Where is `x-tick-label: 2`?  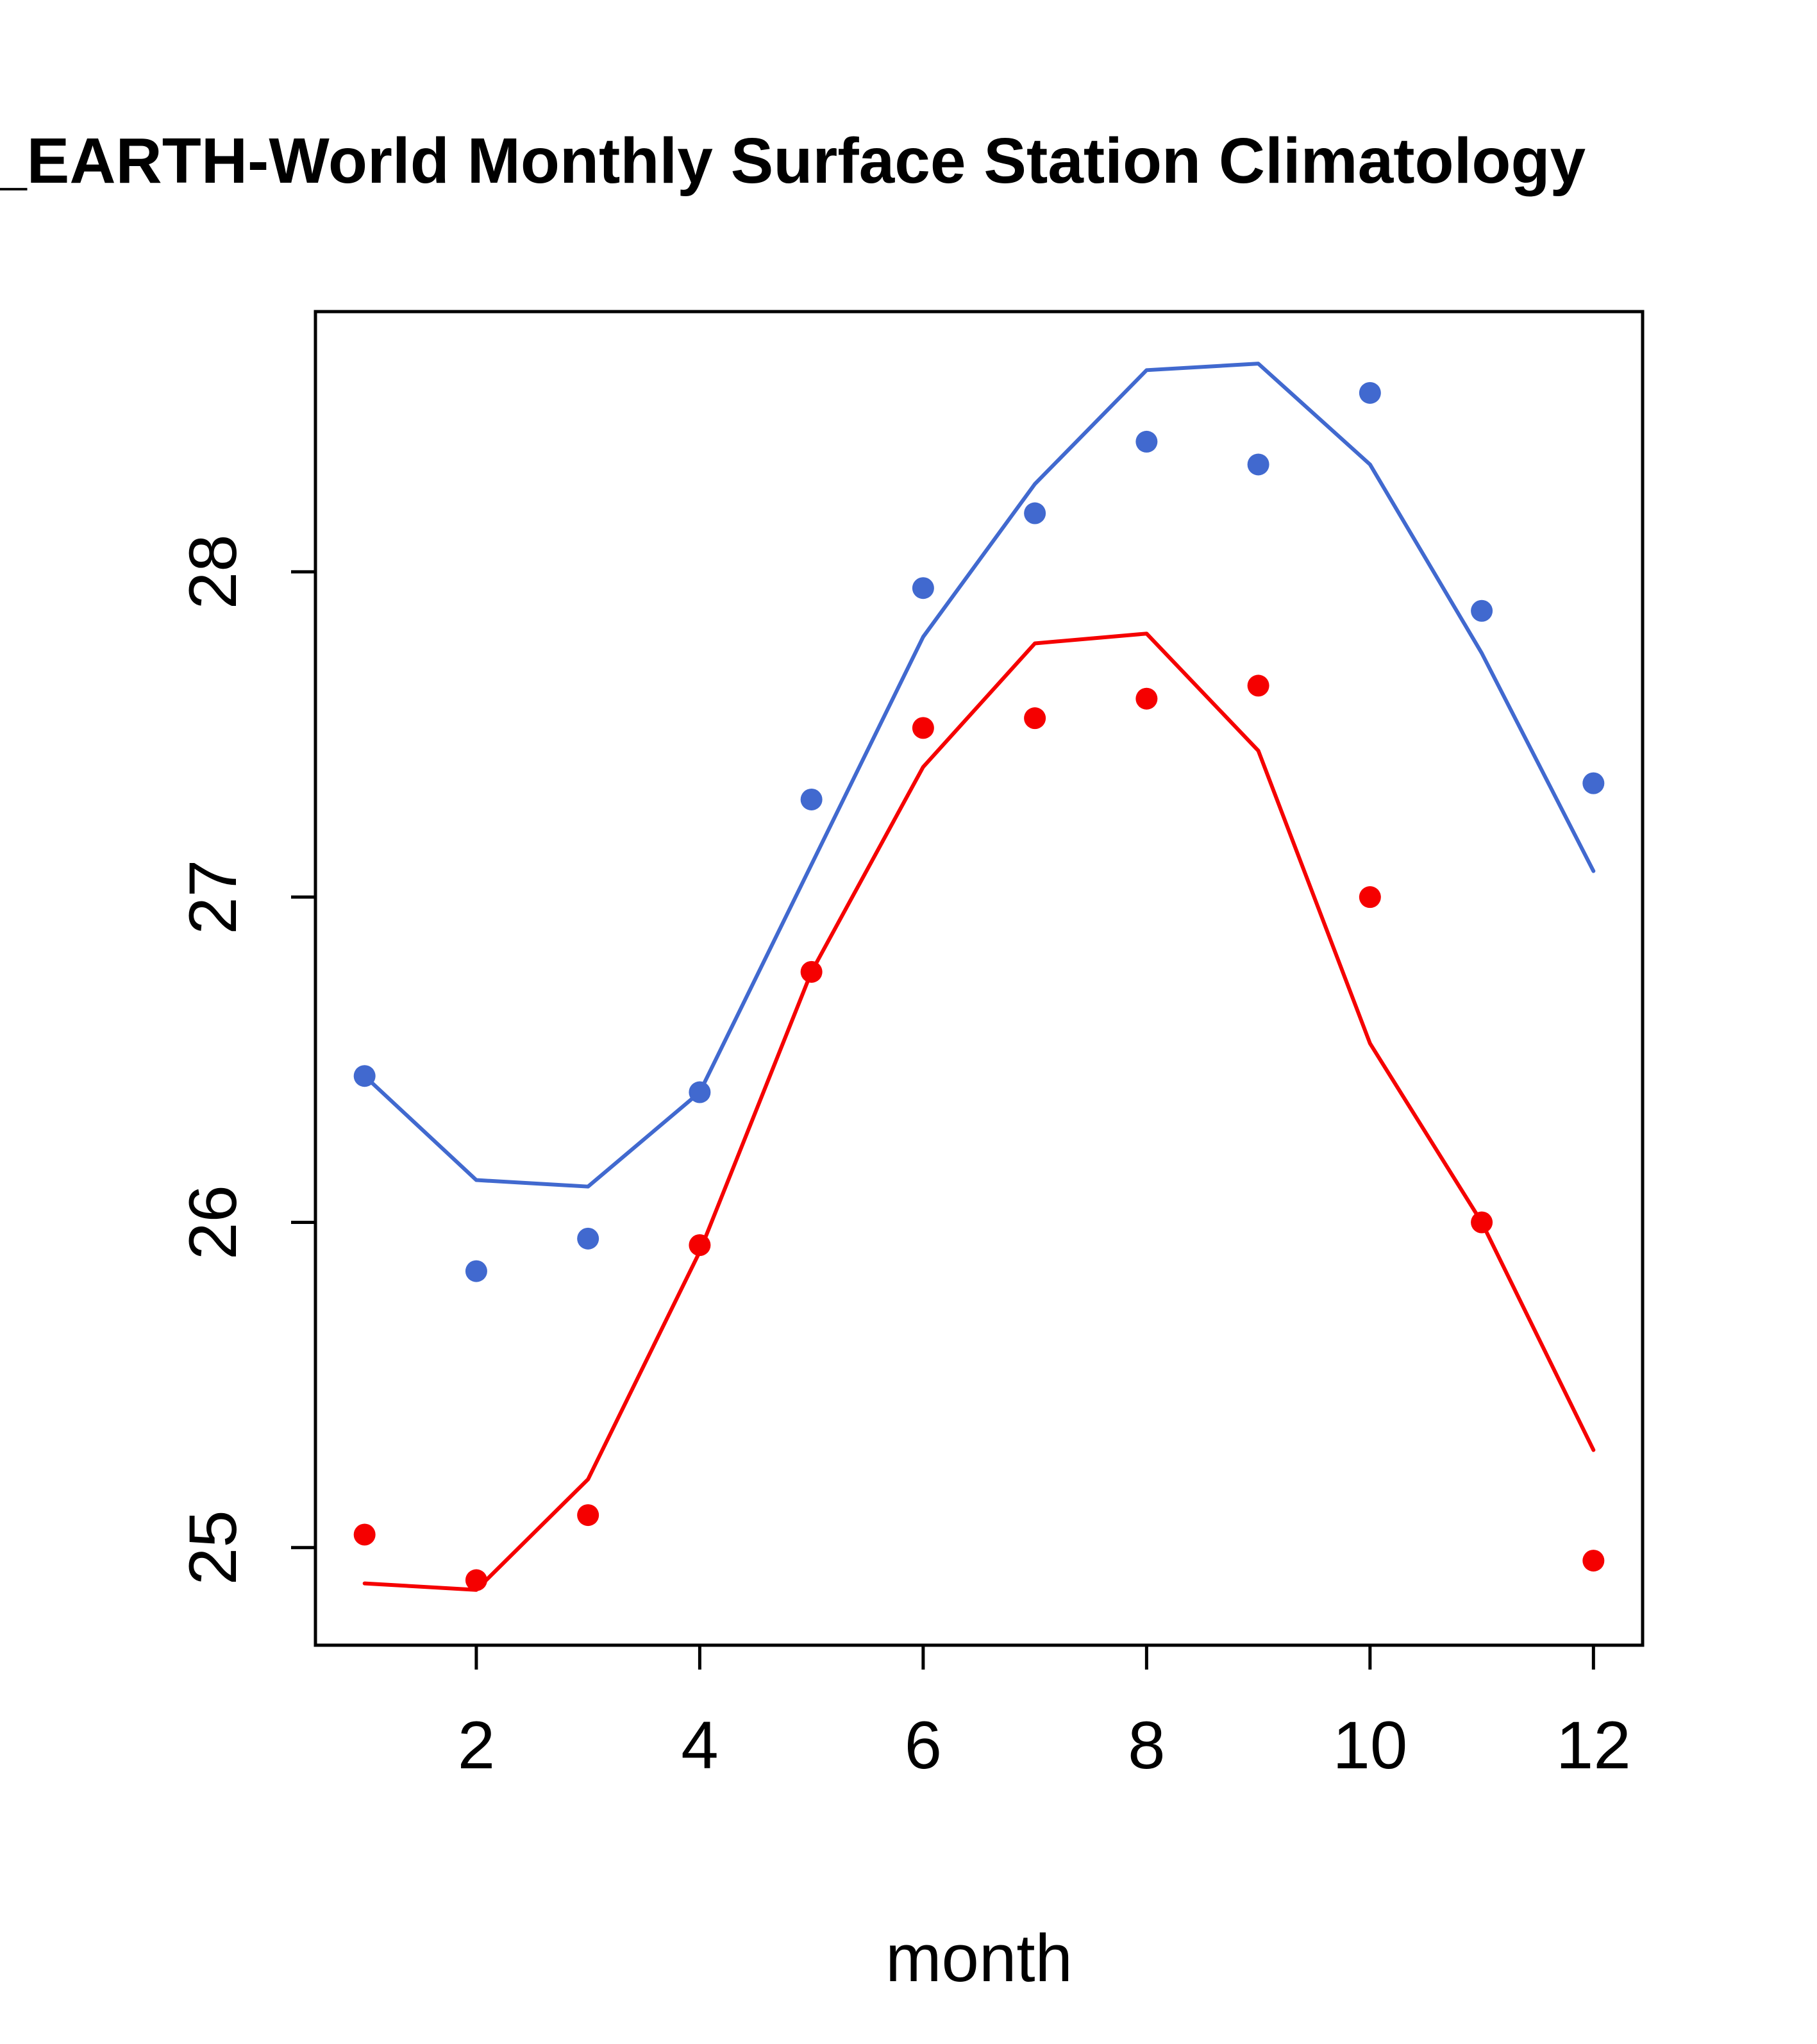
x-tick-label: 2 is located at coordinates (476, 1745).